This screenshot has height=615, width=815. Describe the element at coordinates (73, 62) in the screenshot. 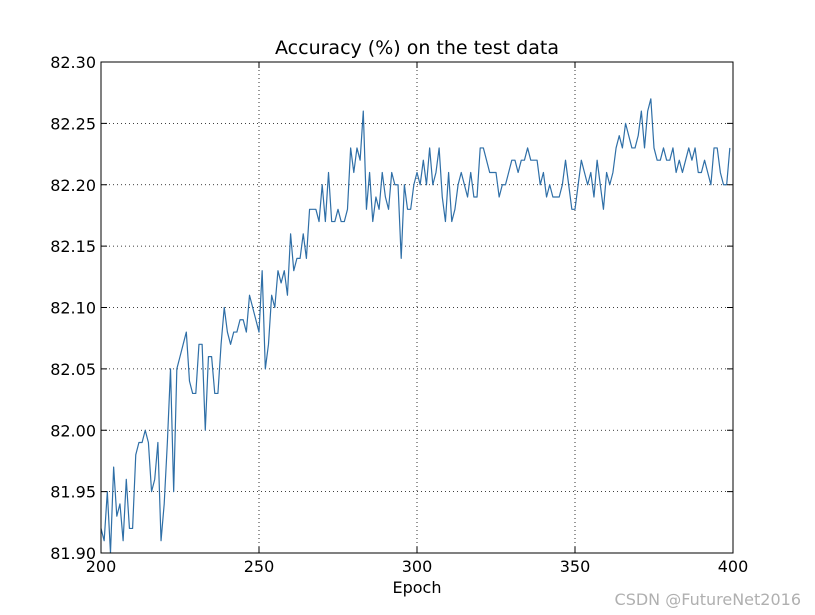

I see `y-tick-label: 82.30` at that location.